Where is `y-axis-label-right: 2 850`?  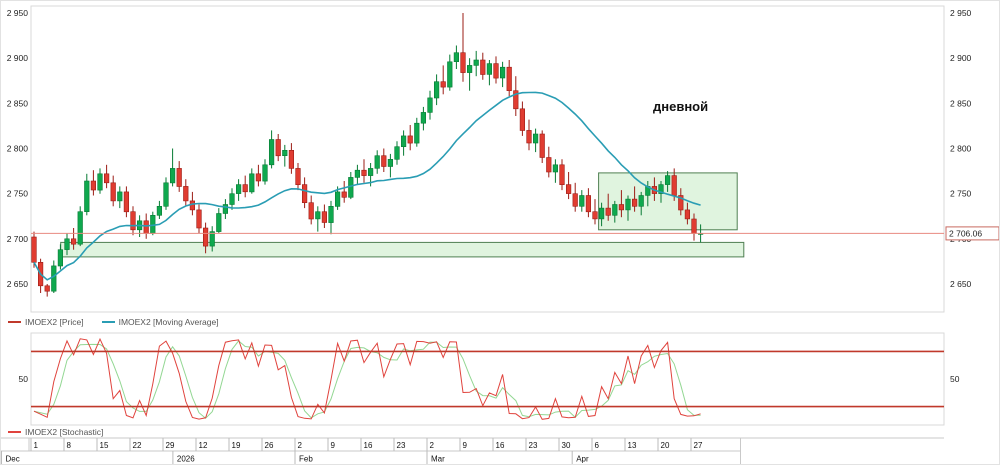 y-axis-label-right: 2 850 is located at coordinates (961, 103).